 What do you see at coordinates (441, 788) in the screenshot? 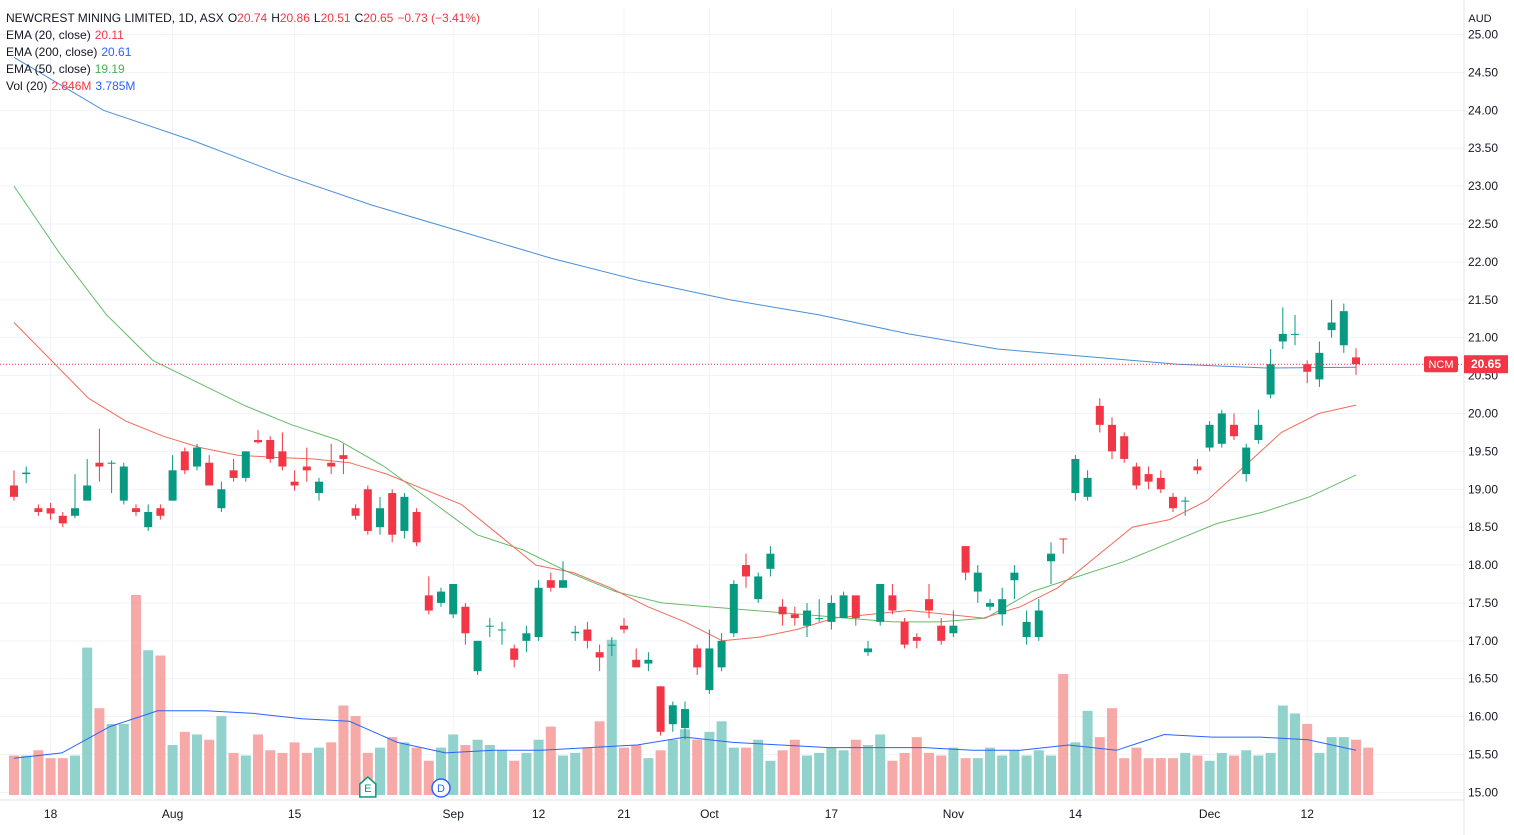
I see `dividend-marker: D` at bounding box center [441, 788].